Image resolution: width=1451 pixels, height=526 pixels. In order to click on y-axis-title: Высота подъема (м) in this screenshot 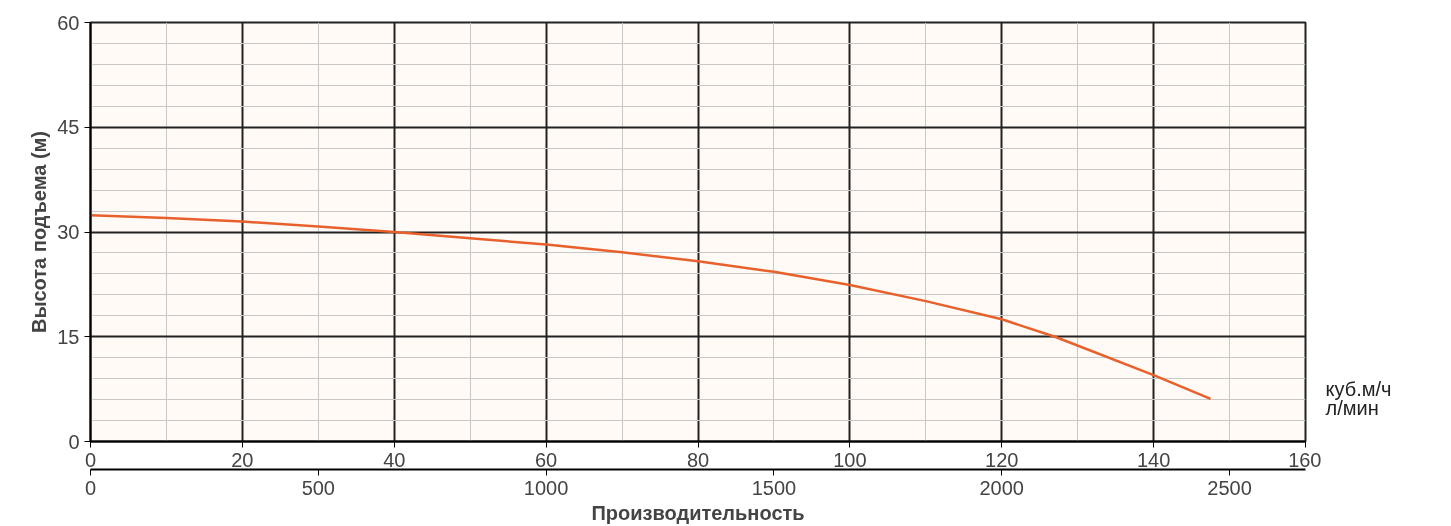, I will do `click(39, 232)`.